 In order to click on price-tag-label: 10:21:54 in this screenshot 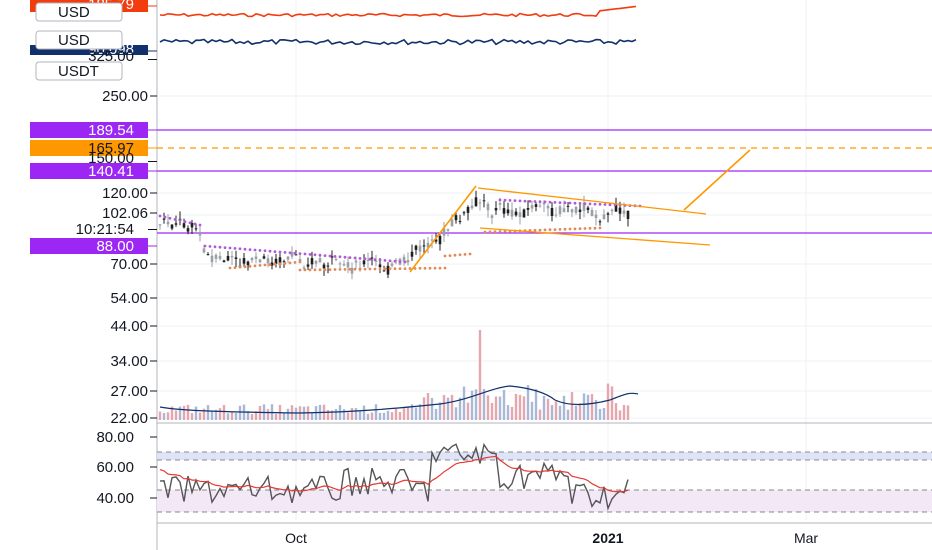, I will do `click(105, 229)`.